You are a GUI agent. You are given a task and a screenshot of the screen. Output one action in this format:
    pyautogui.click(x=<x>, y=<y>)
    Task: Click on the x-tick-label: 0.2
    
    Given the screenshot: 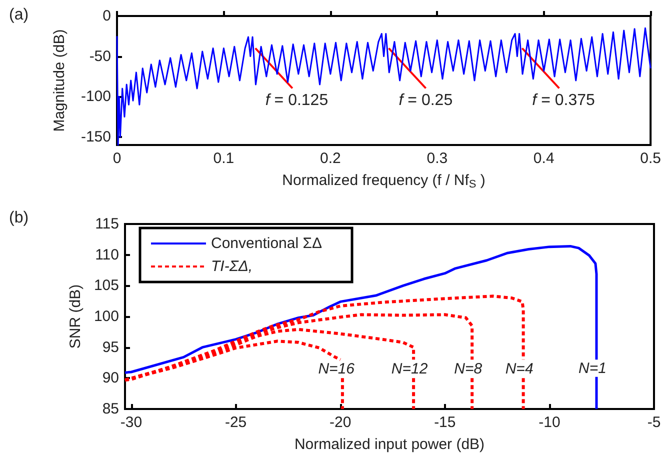 What is the action you would take?
    pyautogui.click(x=330, y=158)
    